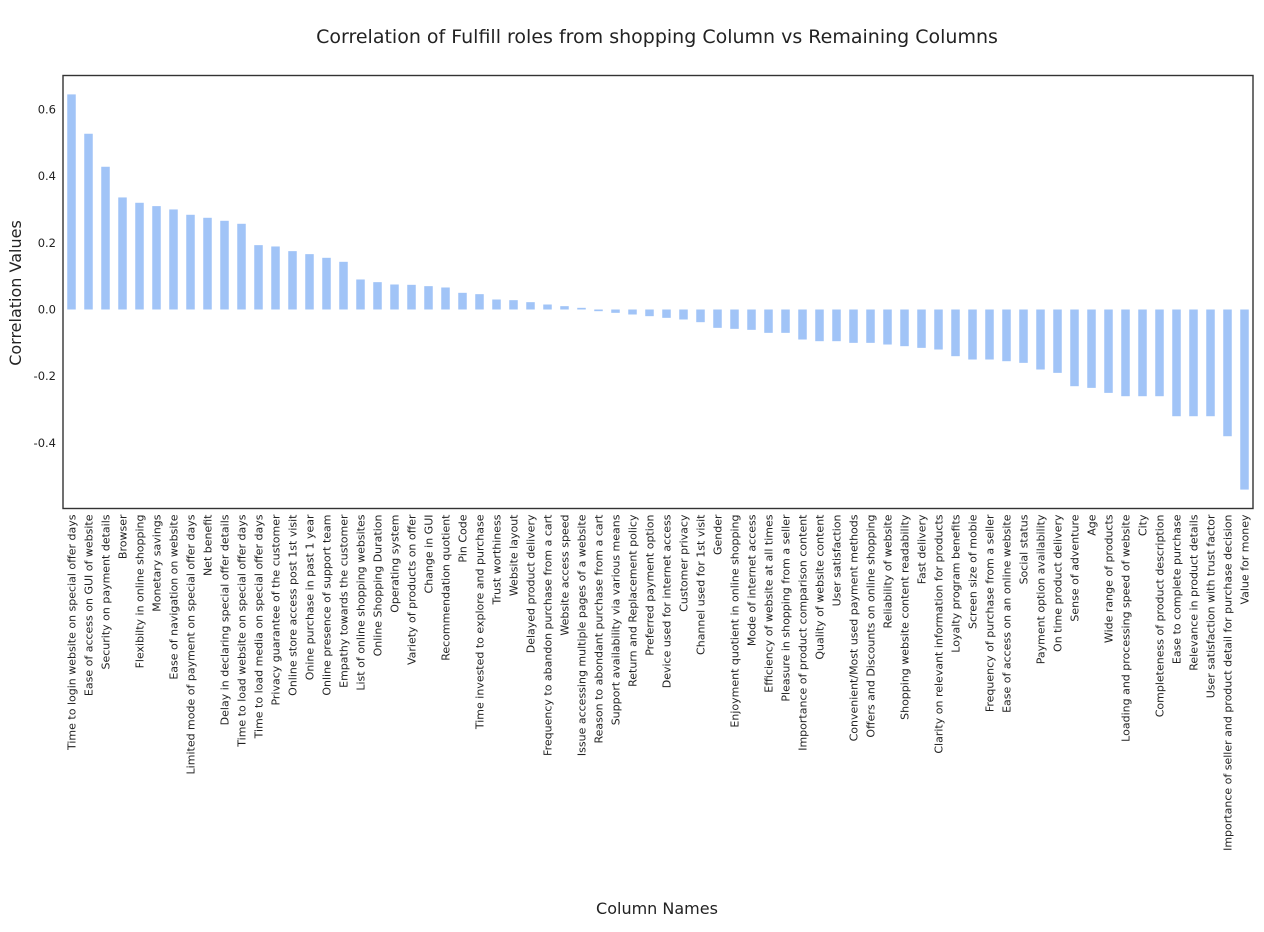  What do you see at coordinates (922, 549) in the screenshot?
I see `x-tick-label: Fast delivery` at bounding box center [922, 549].